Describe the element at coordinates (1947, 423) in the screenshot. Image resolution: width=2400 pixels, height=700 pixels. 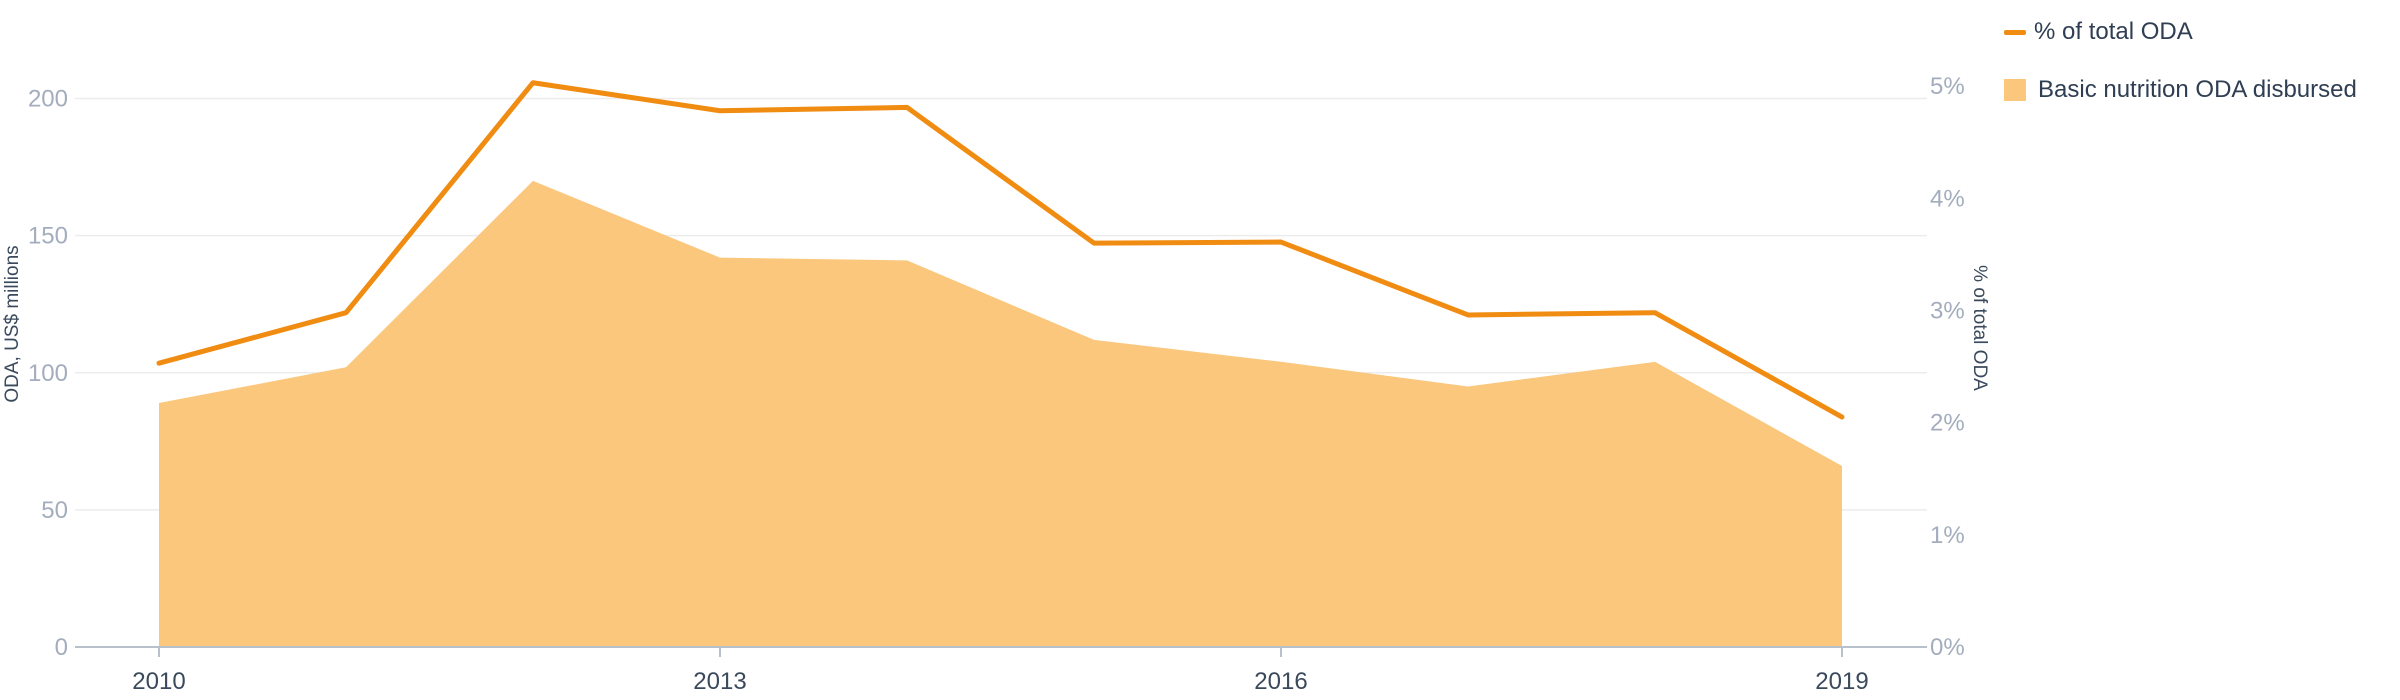
I see `y-right-tick-label: 2%` at that location.